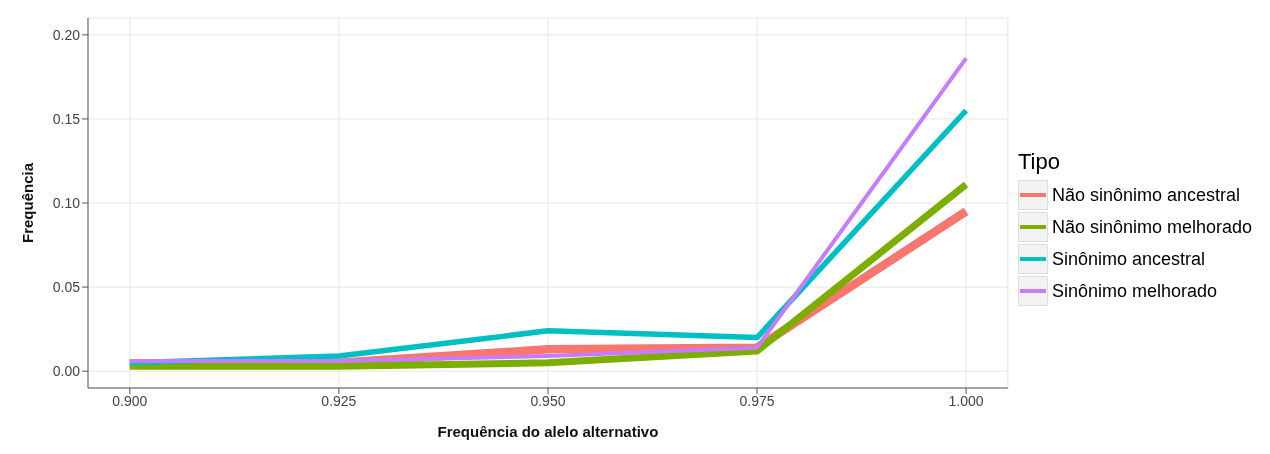 The width and height of the screenshot is (1270, 454). I want to click on y-tick-label: 0.05, so click(66, 287).